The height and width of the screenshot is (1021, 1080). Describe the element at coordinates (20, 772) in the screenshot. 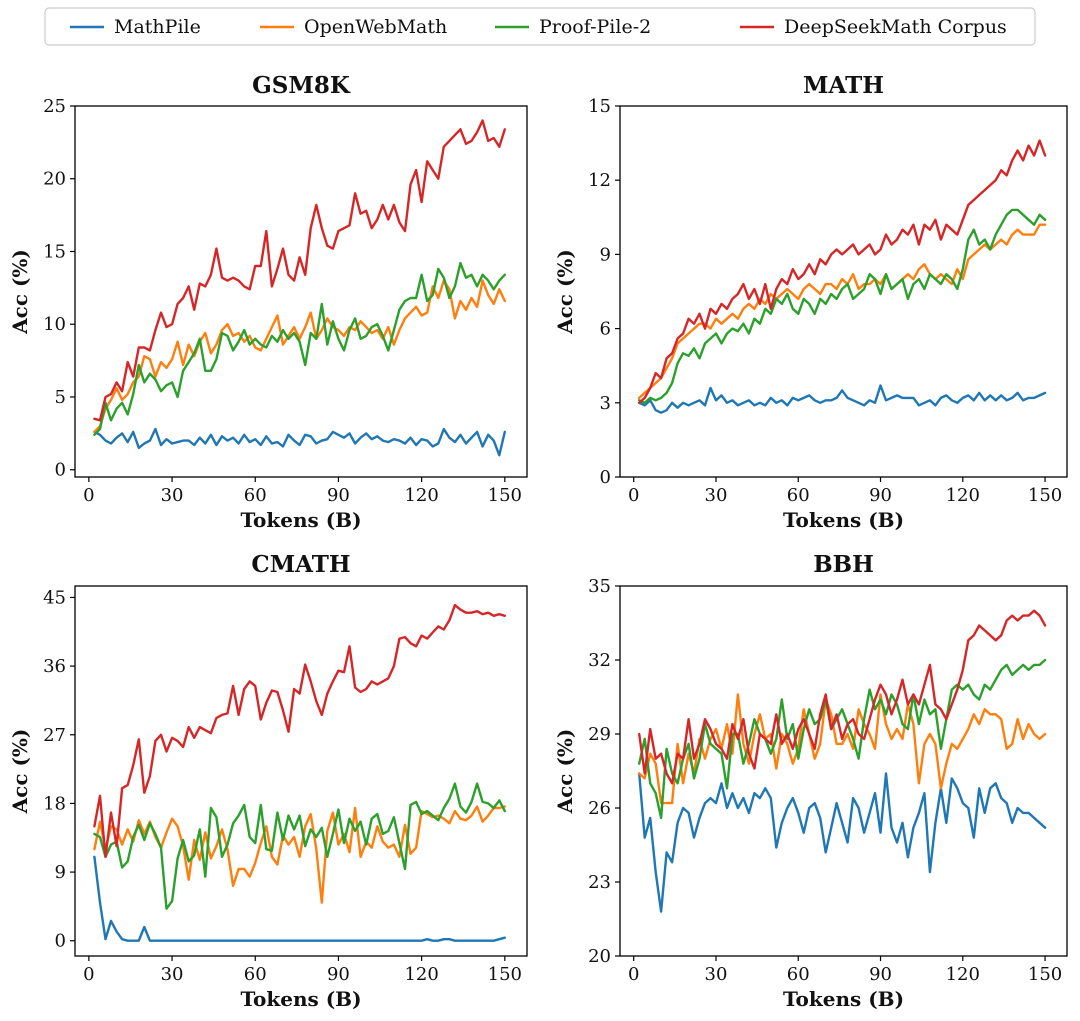

I see `y-axis-label-cmath: Acc (%)` at that location.